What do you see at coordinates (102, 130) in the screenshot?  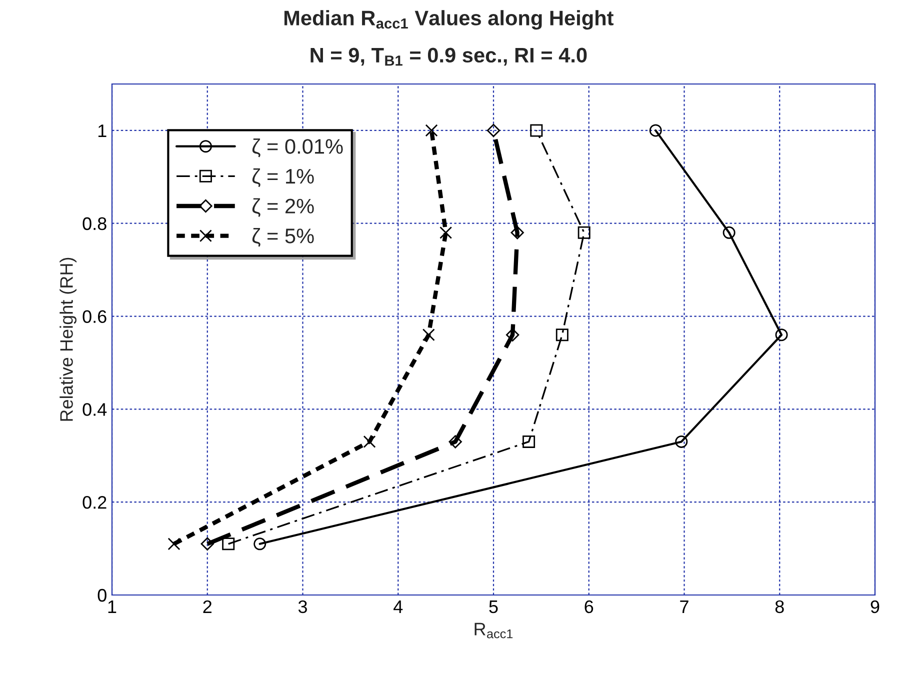 I see `y-tick-label: 1` at bounding box center [102, 130].